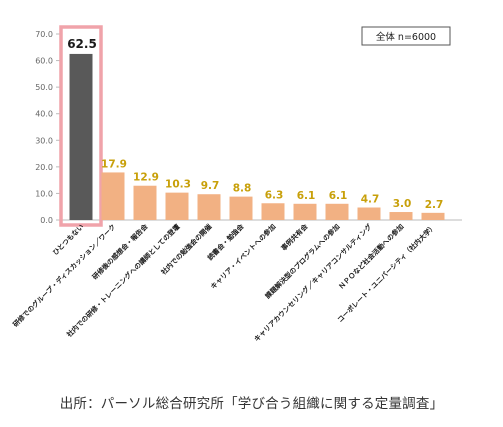 The width and height of the screenshot is (503, 427). I want to click on y-tick-label: 40.0, so click(44, 114).